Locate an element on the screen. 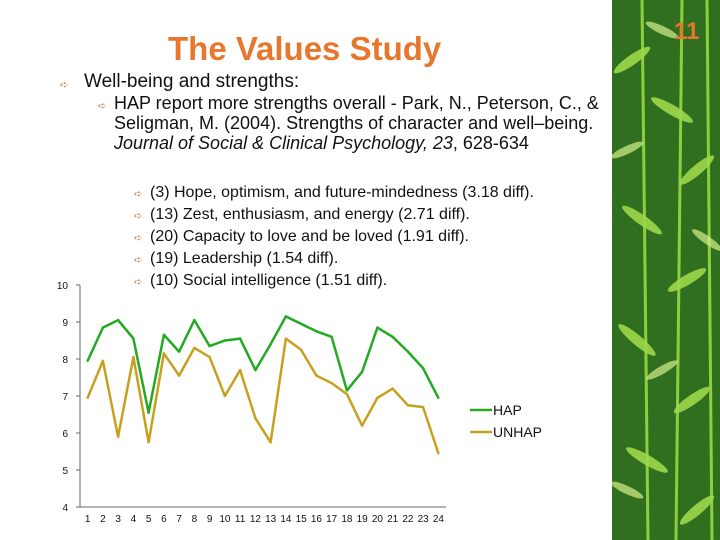  x-tick-label: 6 is located at coordinates (164, 519).